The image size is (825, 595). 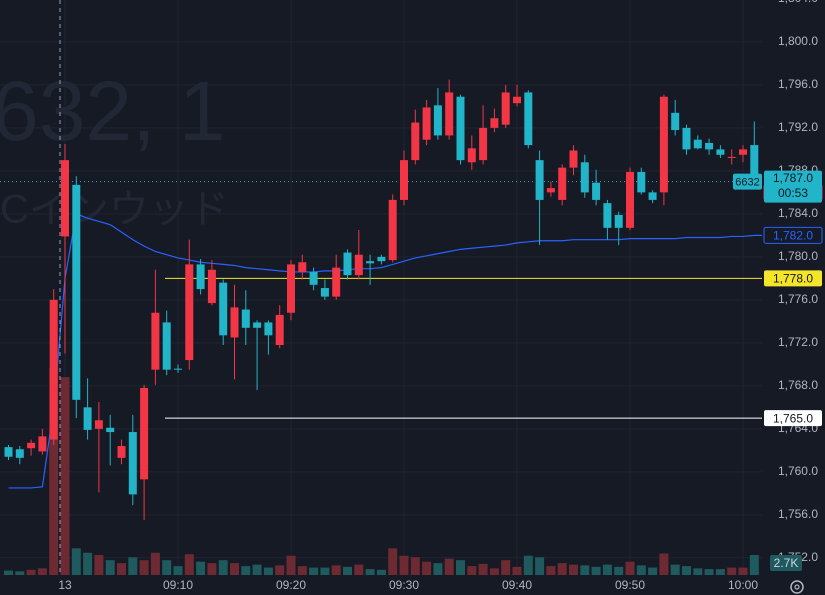 I want to click on price-line-label: 1,778.0, so click(x=793, y=279).